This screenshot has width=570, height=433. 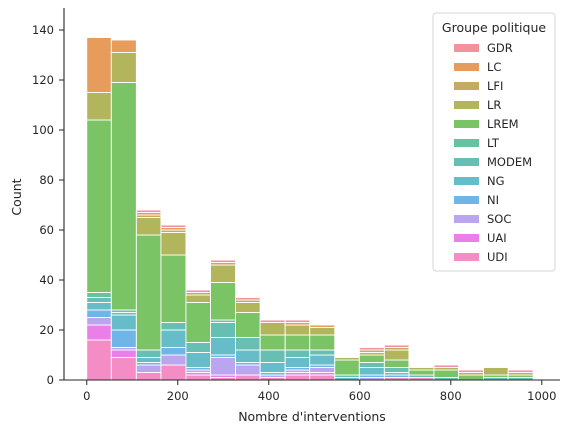 What do you see at coordinates (494, 105) in the screenshot?
I see `legend-label-lr: LR` at bounding box center [494, 105].